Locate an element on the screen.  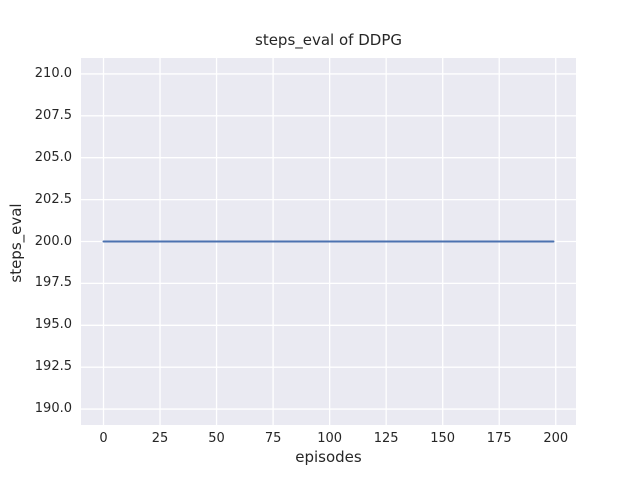
y-tick-label: 202.5 is located at coordinates (53, 199).